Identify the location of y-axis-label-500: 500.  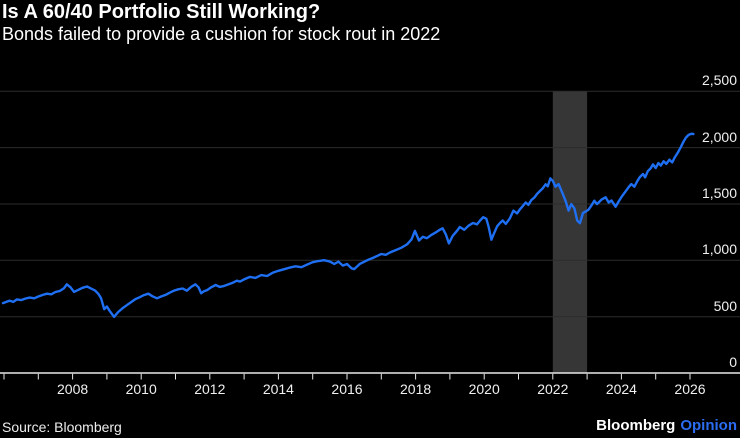
(725, 305).